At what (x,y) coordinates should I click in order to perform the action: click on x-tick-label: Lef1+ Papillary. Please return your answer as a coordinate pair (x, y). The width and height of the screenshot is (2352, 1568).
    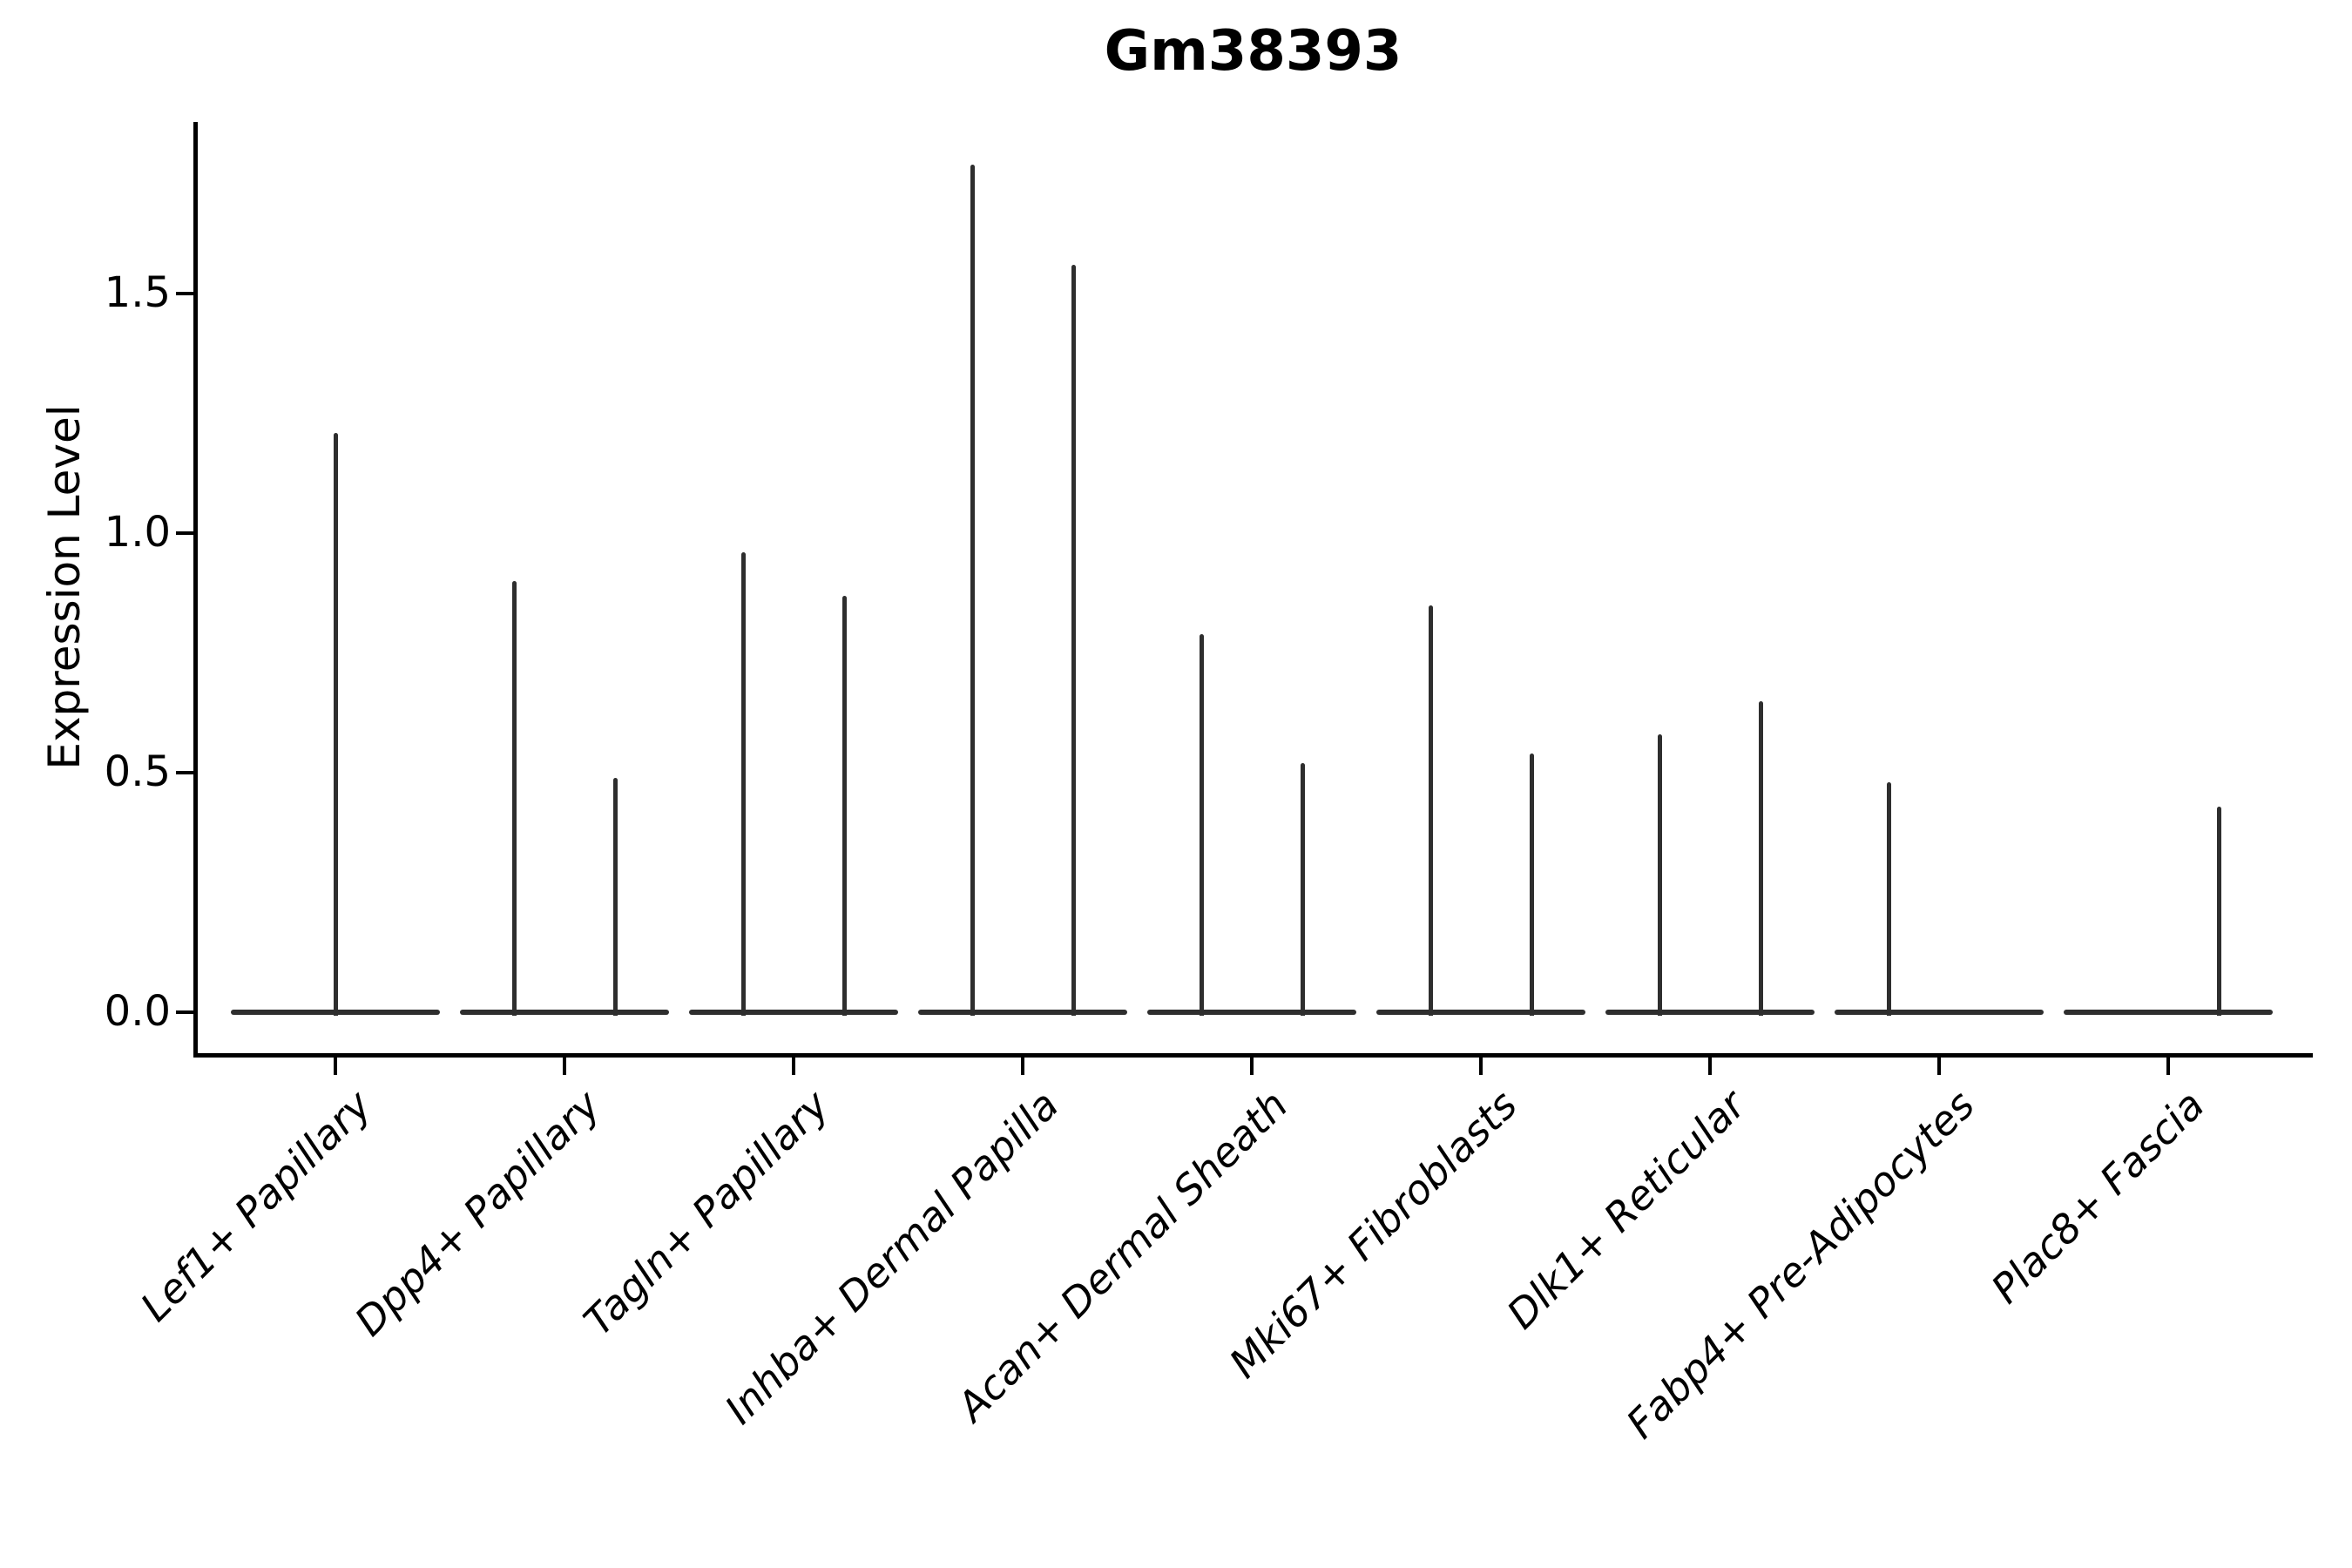
    Looking at the image, I should click on (256, 1206).